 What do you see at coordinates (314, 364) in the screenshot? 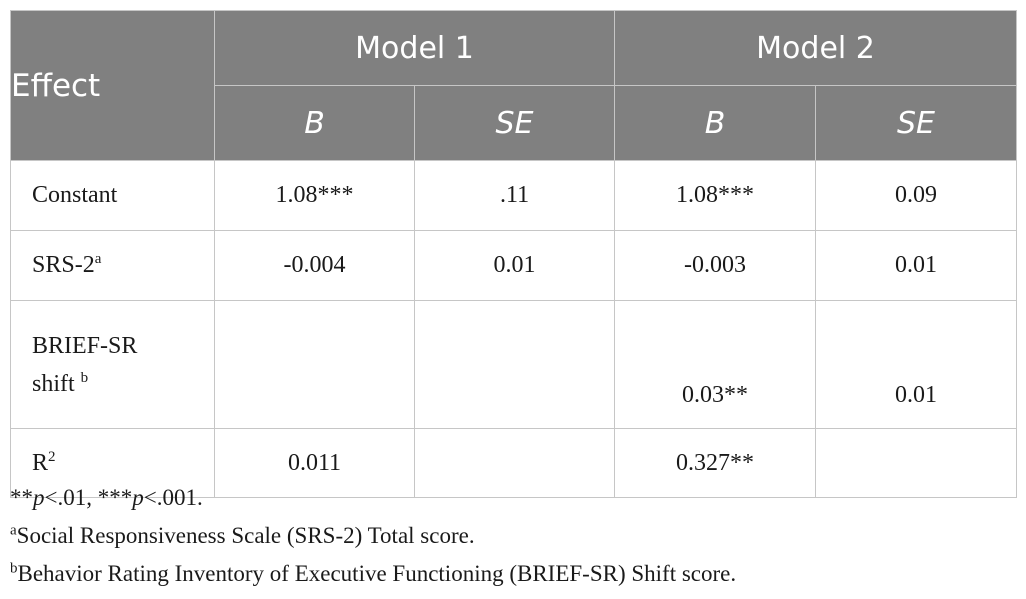
I see `cell-model1-b` at bounding box center [314, 364].